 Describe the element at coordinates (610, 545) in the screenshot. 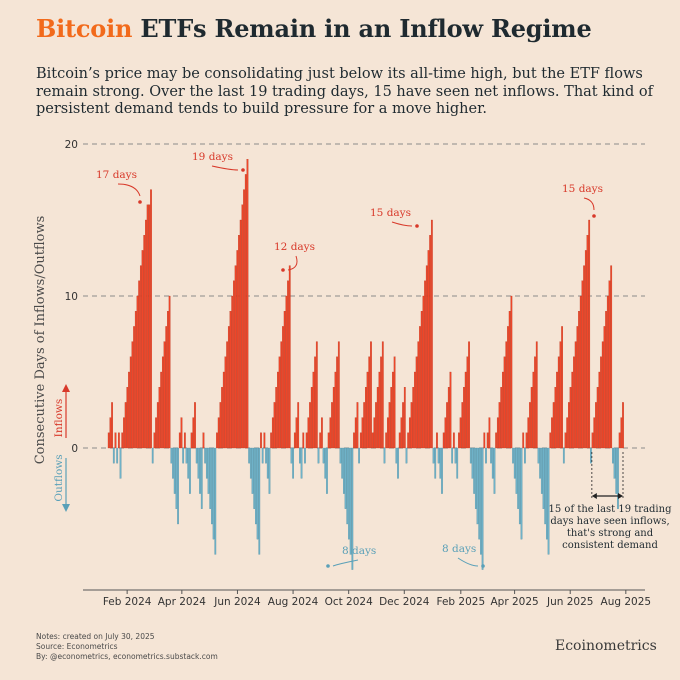

I see `callout-text-line: consistent demand` at that location.